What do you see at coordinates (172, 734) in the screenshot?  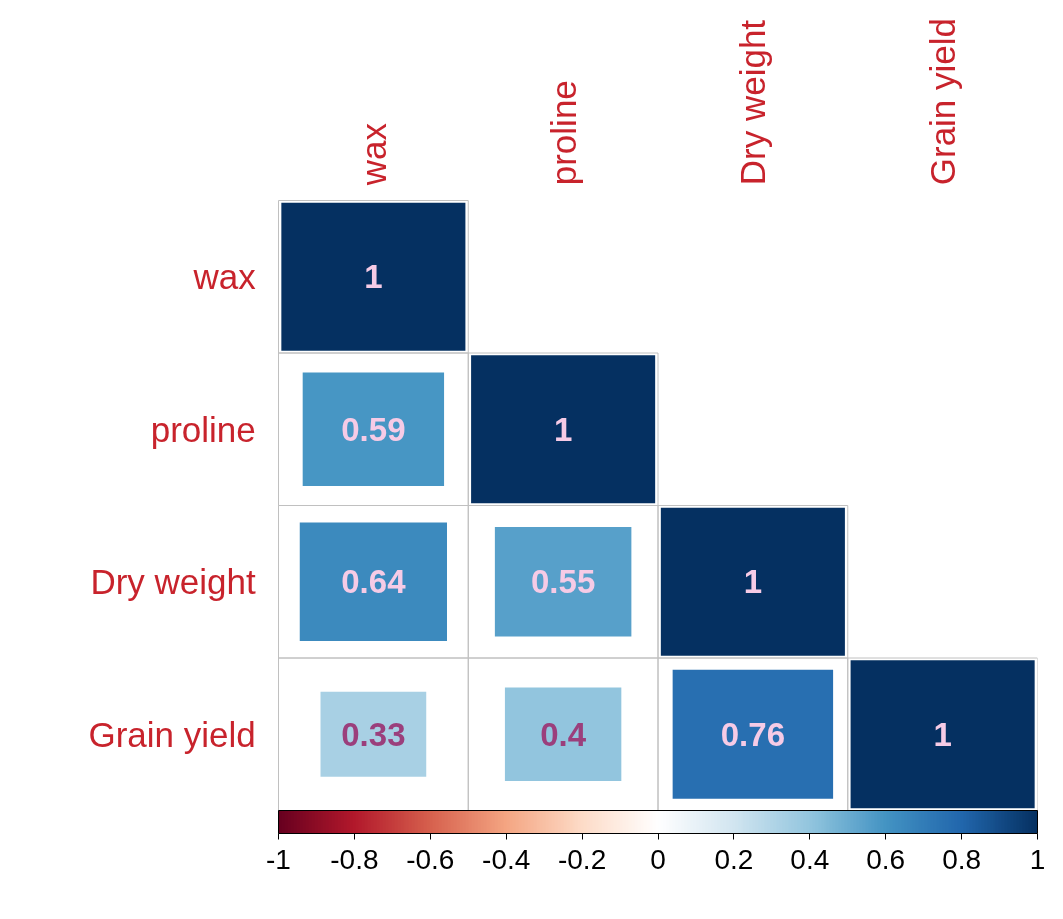 I see `y-tick-label: Grain yield` at bounding box center [172, 734].